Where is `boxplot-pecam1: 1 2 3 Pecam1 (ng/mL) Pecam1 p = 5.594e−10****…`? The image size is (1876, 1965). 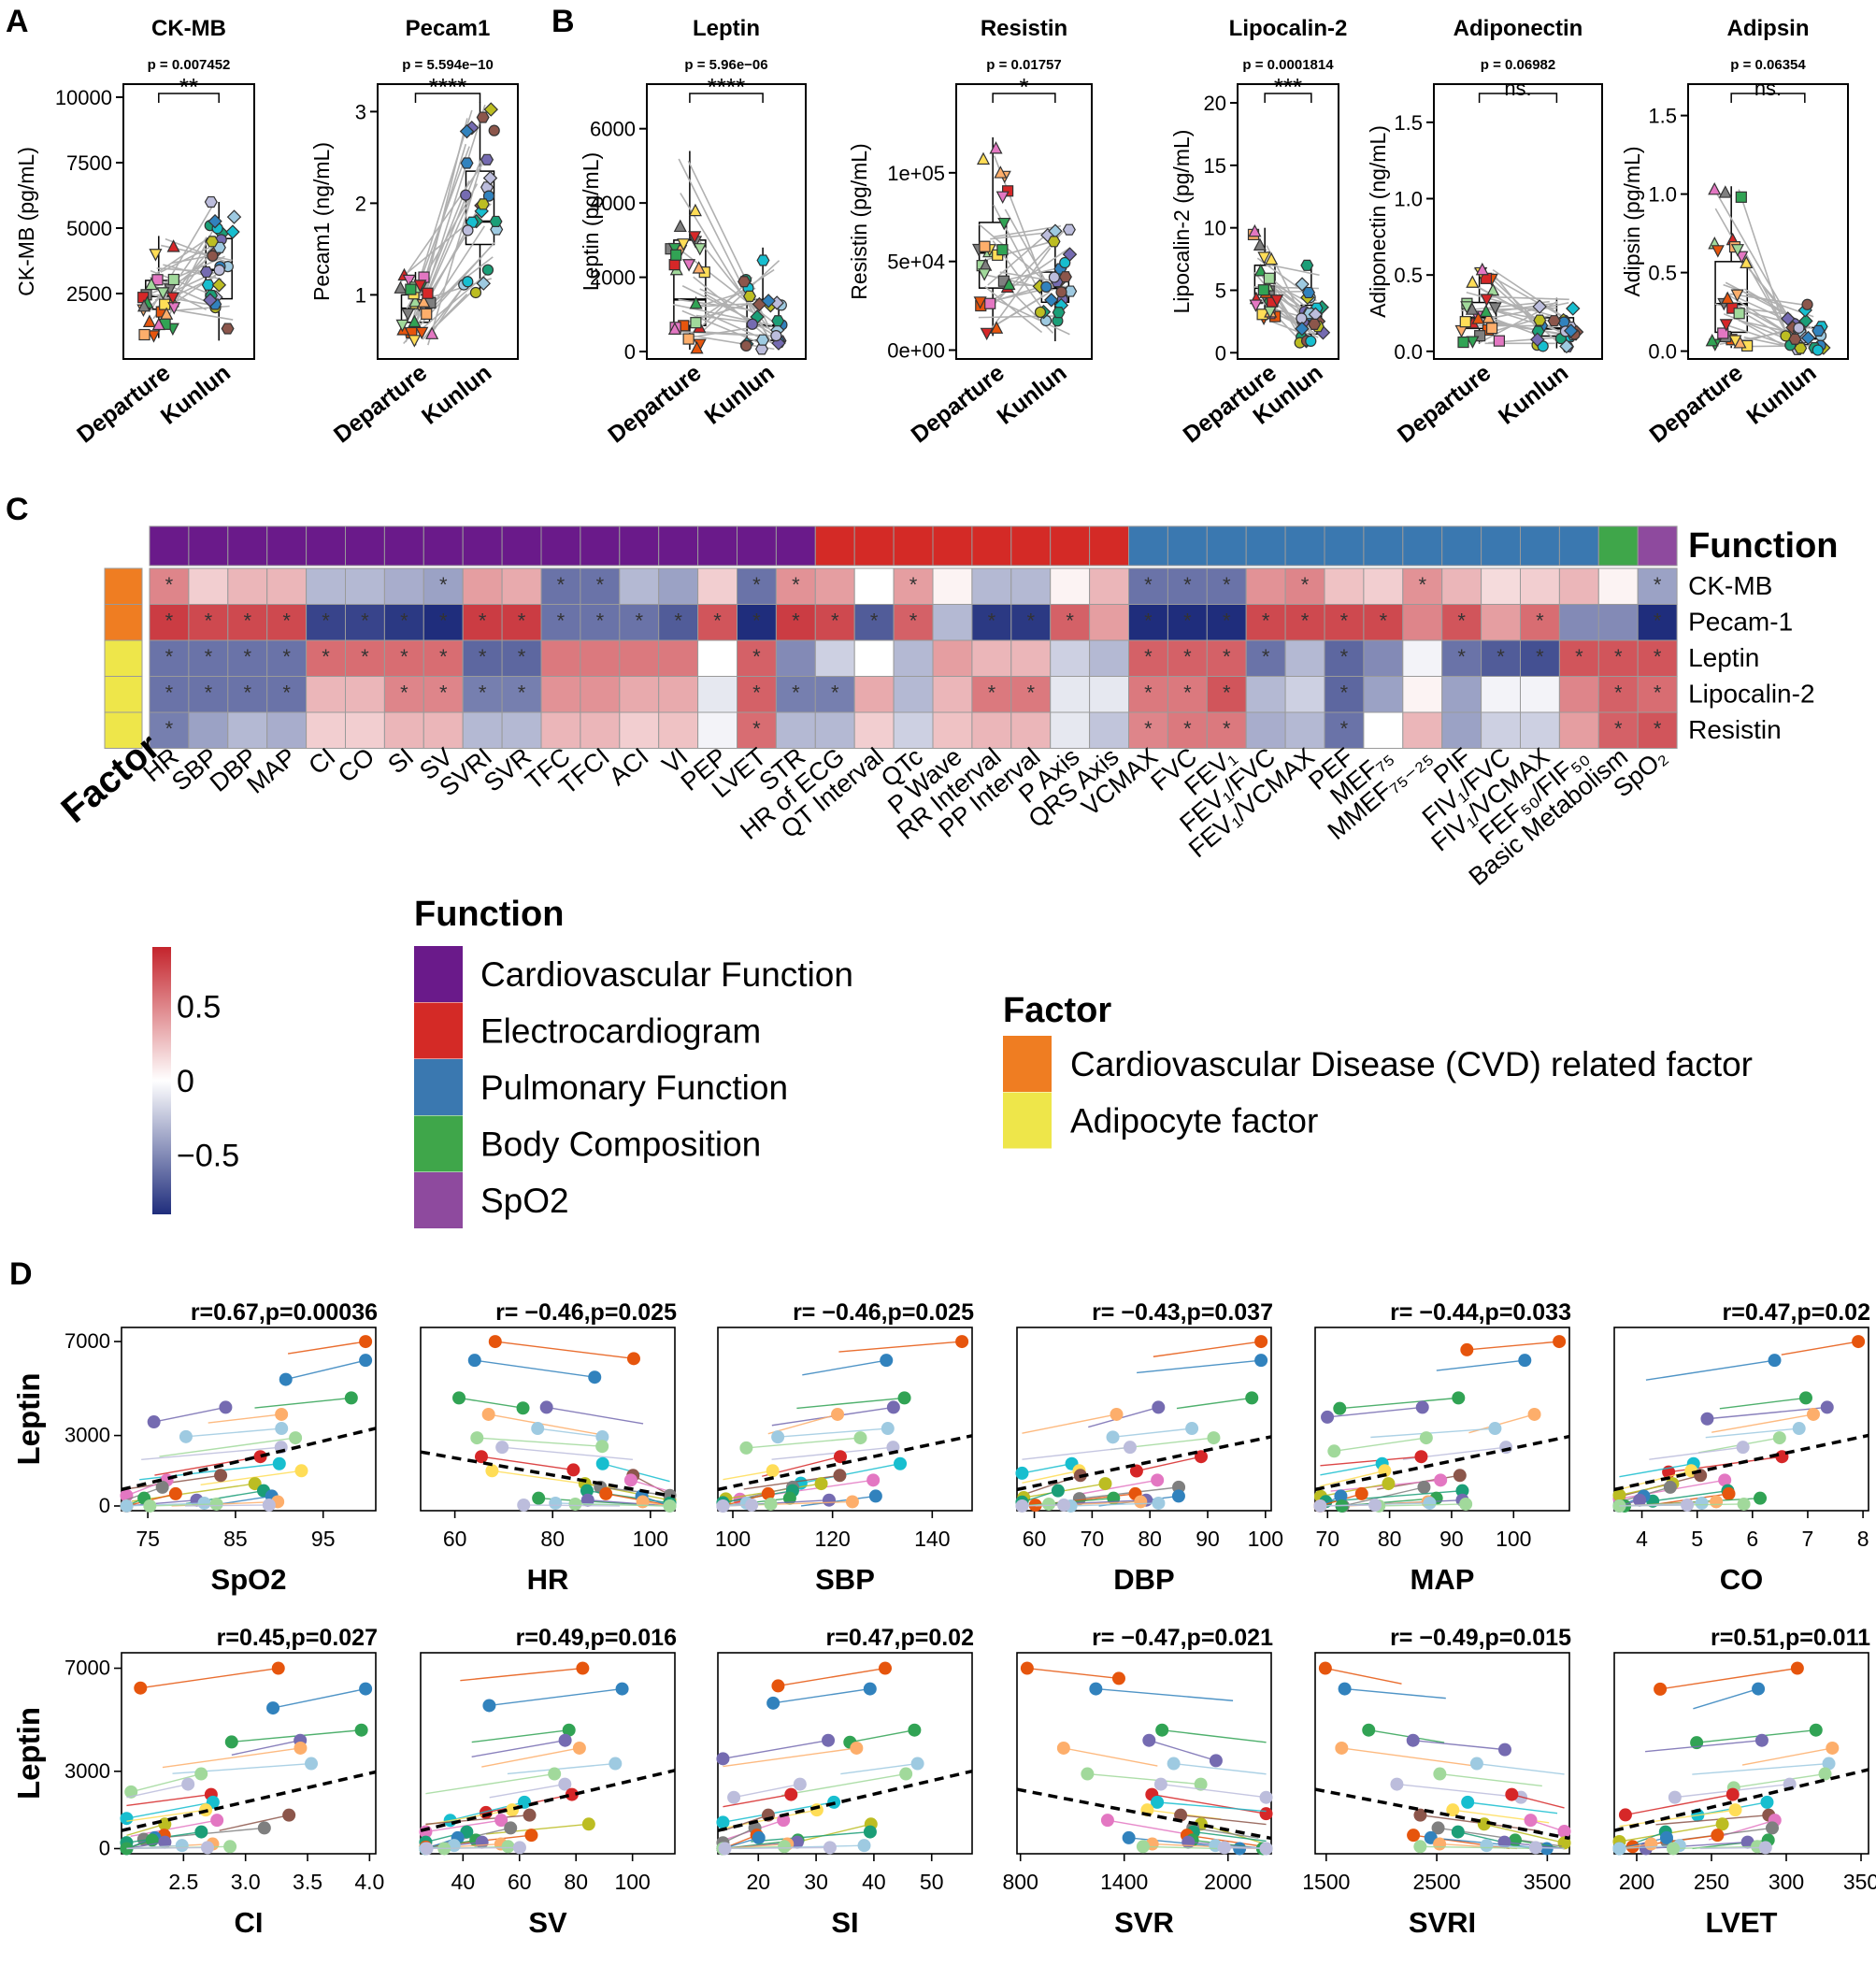 boxplot-pecam1: 1 2 3 Pecam1 (ng/mL) Pecam1 p = 5.594e−10****… is located at coordinates (414, 232).